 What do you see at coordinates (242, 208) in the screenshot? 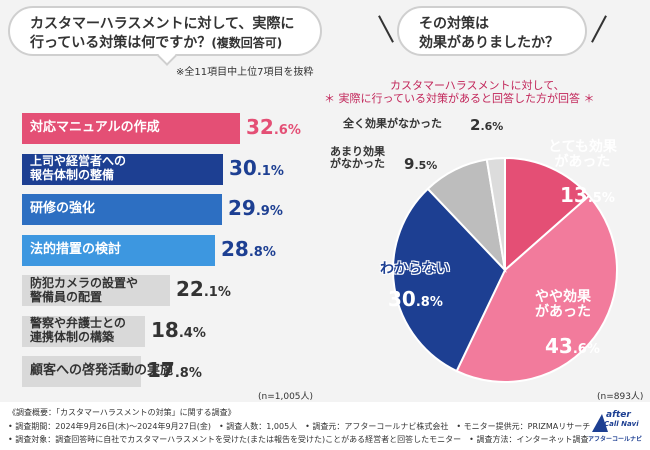
I see `bar-value-int: 29` at bounding box center [242, 208].